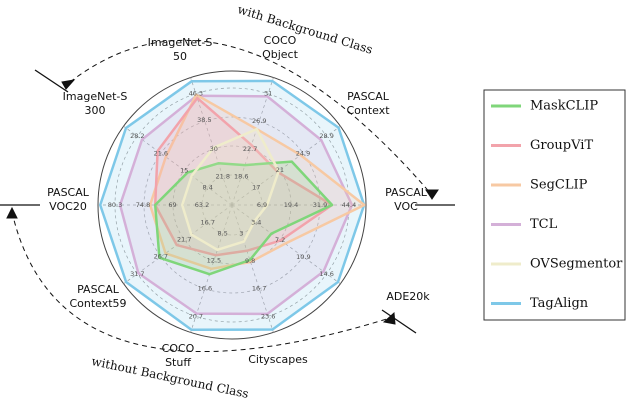  Describe the element at coordinates (161, 257) in the screenshot. I see `tick-label: 26.7` at that location.